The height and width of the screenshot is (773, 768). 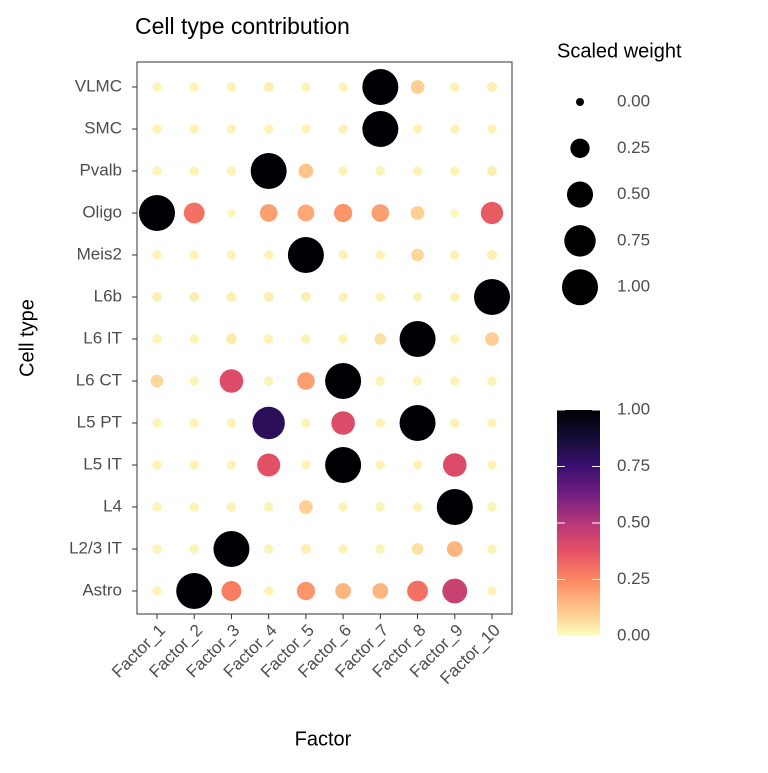 I want to click on y-tick-label: L6b, so click(x=108, y=295).